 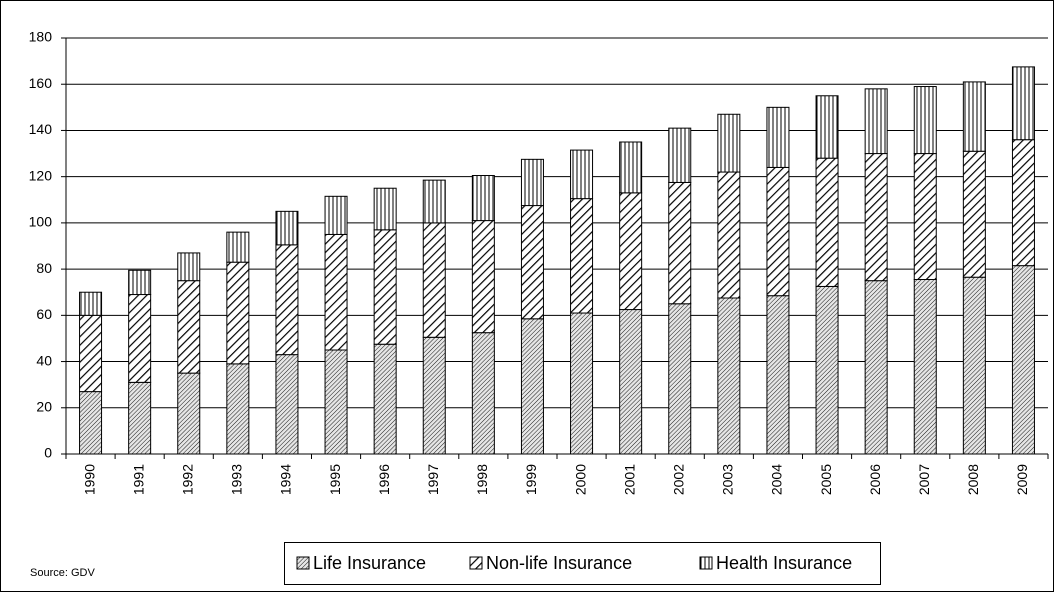 What do you see at coordinates (482, 479) in the screenshot?
I see `x-tick-label: 1998` at bounding box center [482, 479].